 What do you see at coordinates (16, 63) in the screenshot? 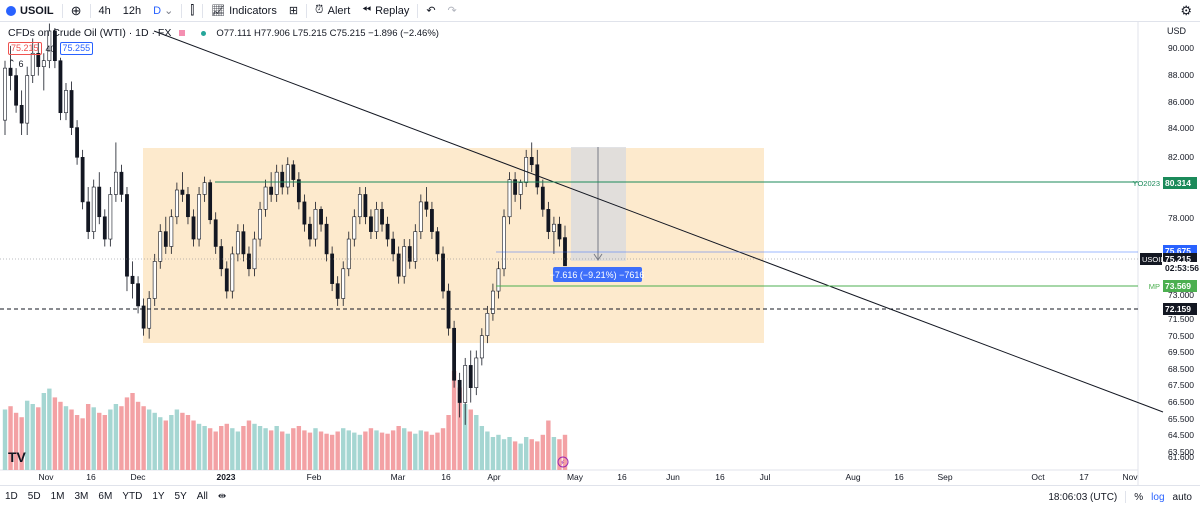
I see `indicator-toggle-row: ⌃ 6` at bounding box center [16, 63].